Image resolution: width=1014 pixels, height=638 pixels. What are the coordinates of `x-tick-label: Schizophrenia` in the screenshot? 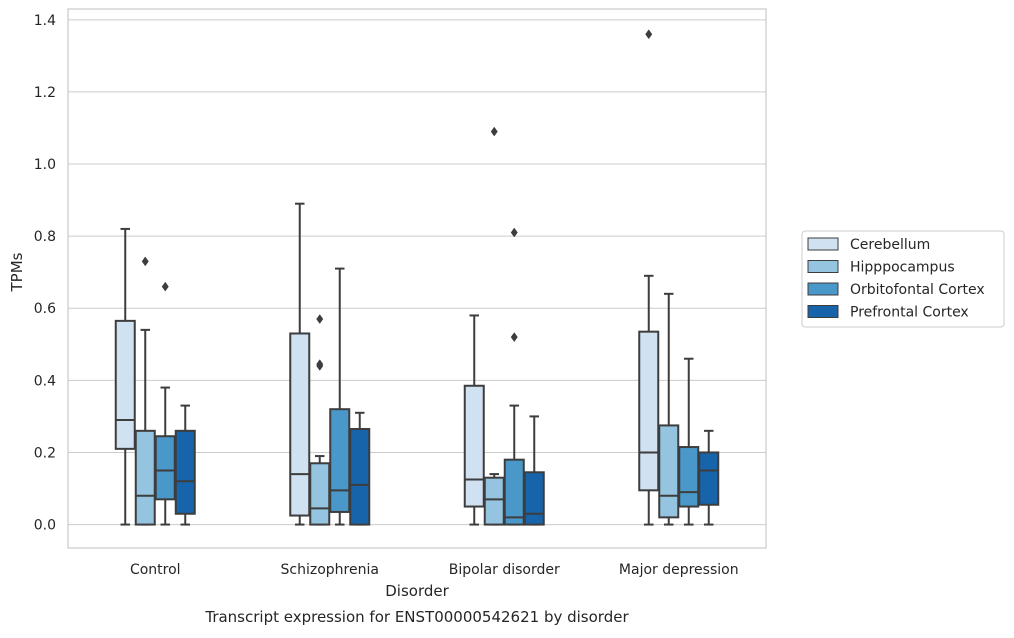 It's located at (330, 570).